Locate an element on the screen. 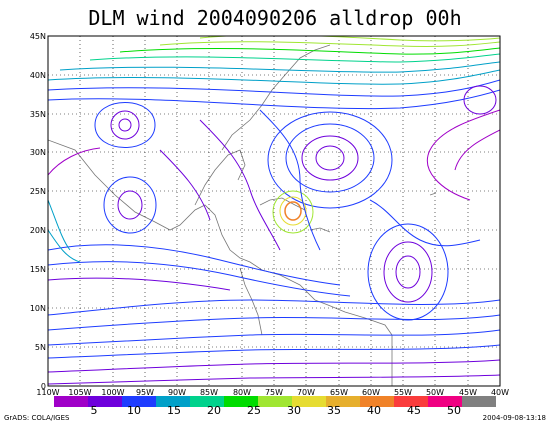  colorbar-swatches is located at coordinates (275, 401).